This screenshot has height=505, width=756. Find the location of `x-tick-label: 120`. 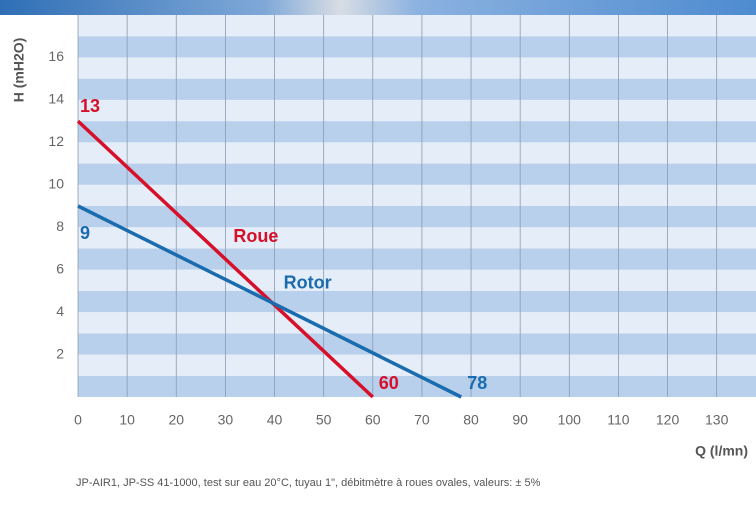

x-tick-label: 120 is located at coordinates (668, 420).